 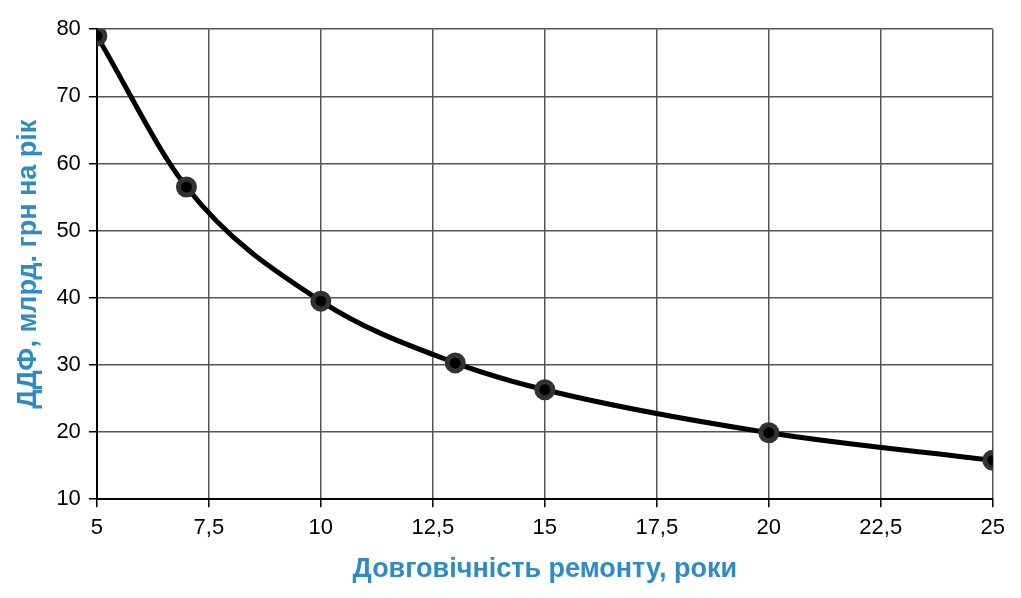 I want to click on x-axis-title: Довговічність ремонту, роки, so click(x=545, y=568).